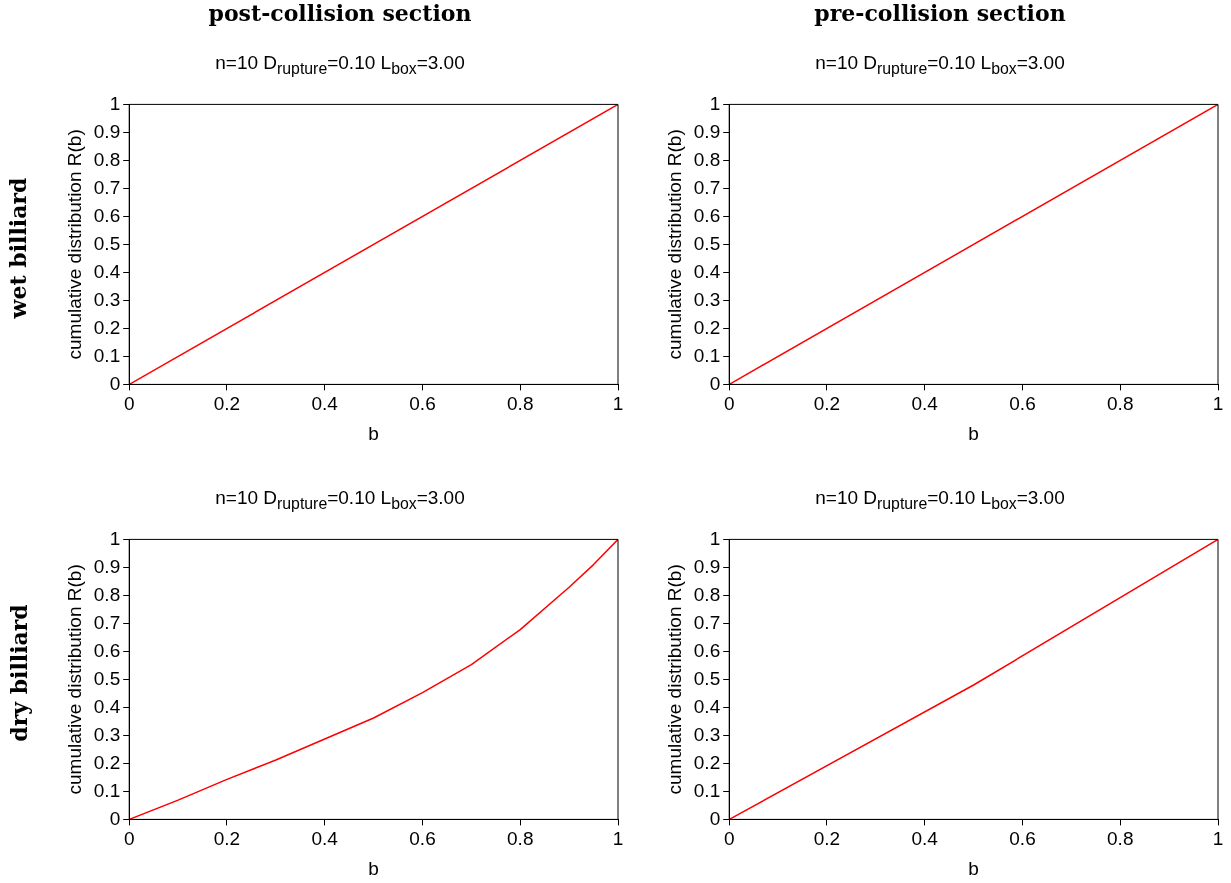 The image size is (1231, 883). I want to click on chart-title: pre-collision section, so click(940, 13).